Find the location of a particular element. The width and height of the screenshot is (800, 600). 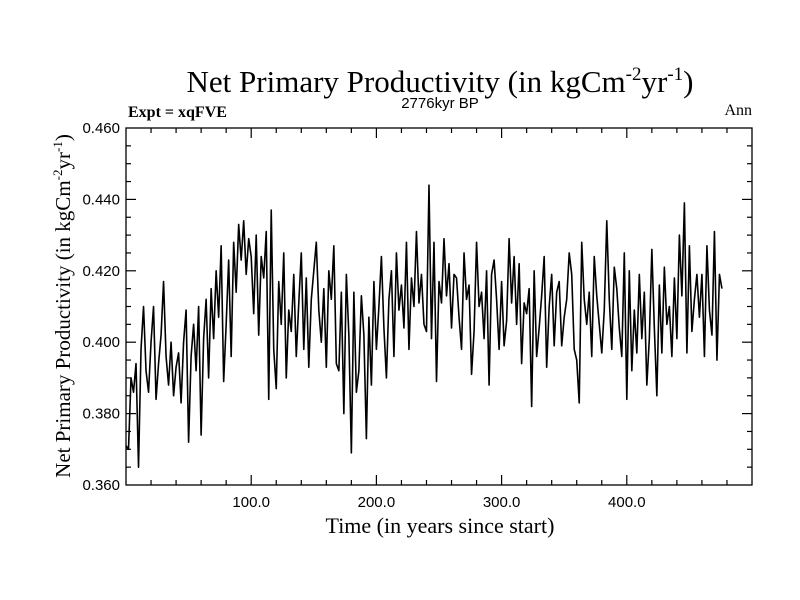

subtitle-expt: Expt = xqFVE is located at coordinates (177, 112).